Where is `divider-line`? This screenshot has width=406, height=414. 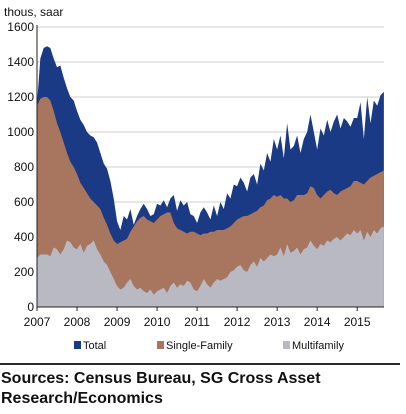 divider-line is located at coordinates (200, 364).